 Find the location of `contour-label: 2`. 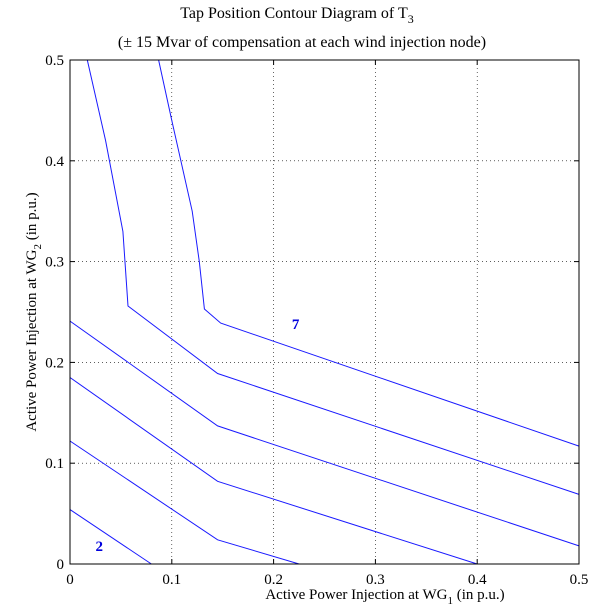

contour-label: 2 is located at coordinates (99, 547).